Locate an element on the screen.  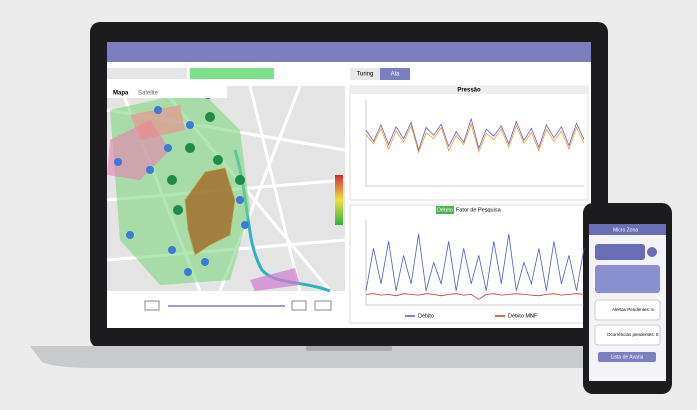
legend-label: Débito is located at coordinates (426, 316).